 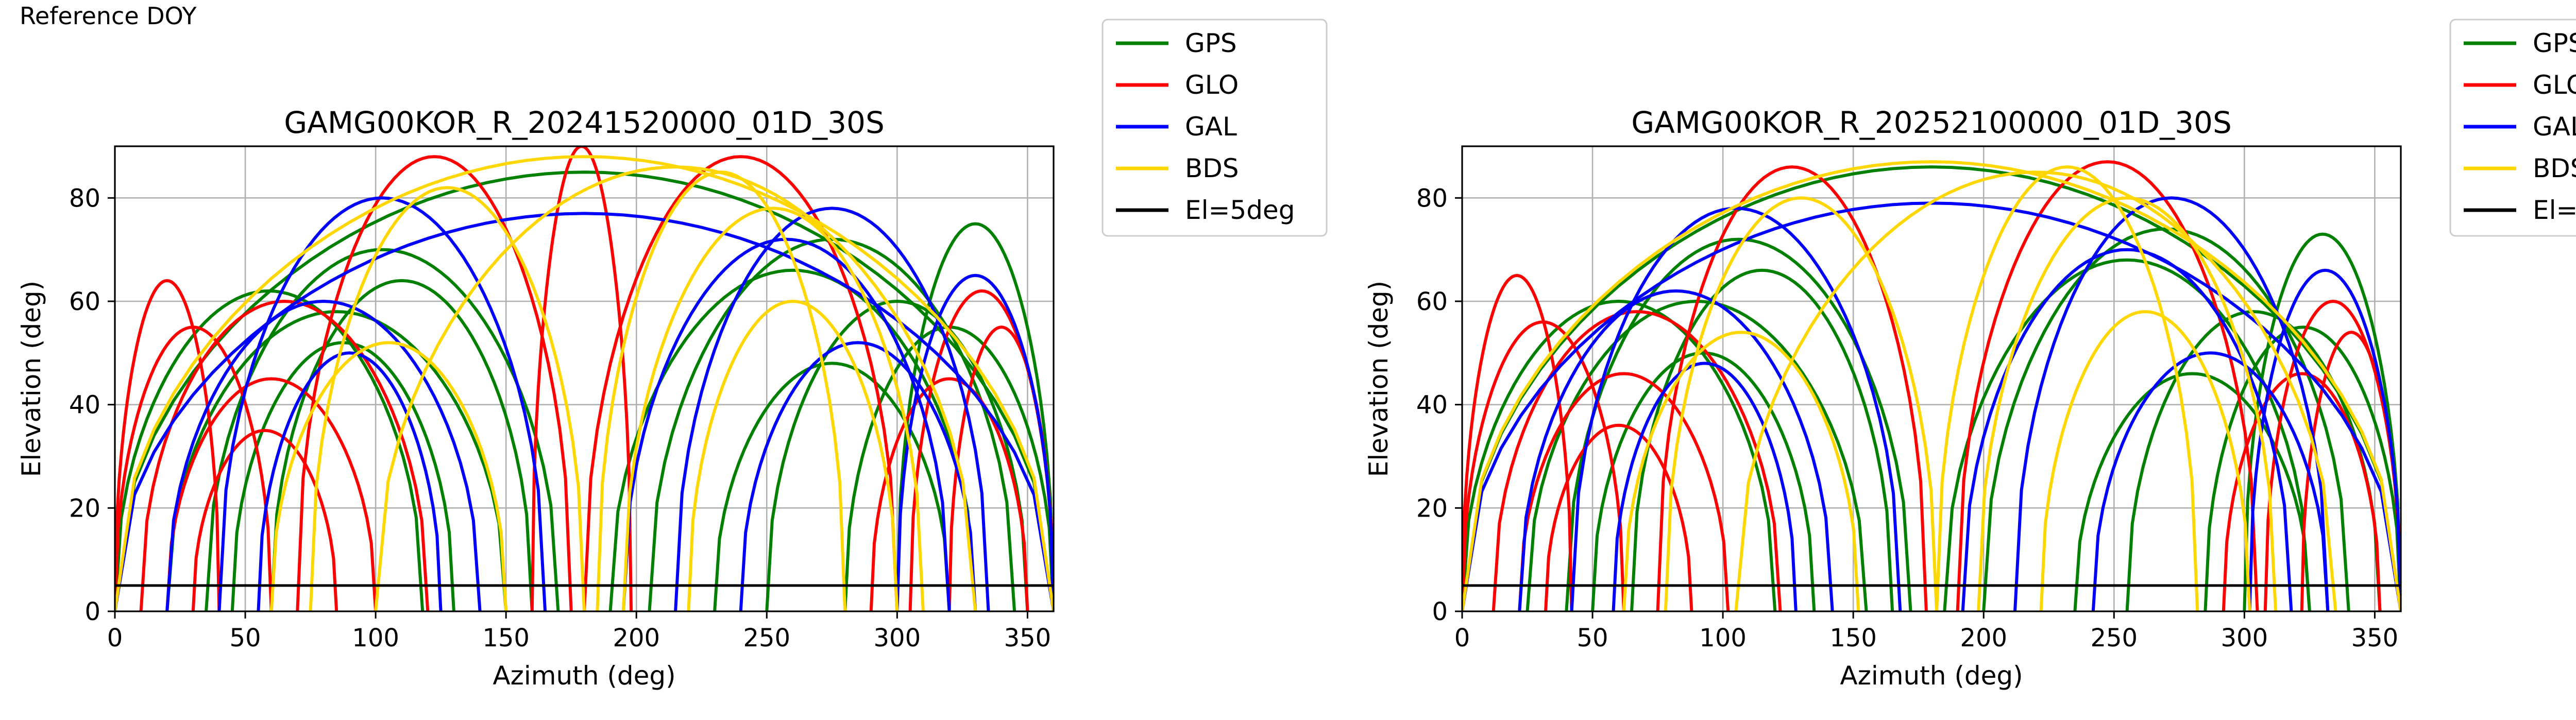 What do you see at coordinates (108, 16) in the screenshot?
I see `figure-suptitle: Reference DOY` at bounding box center [108, 16].